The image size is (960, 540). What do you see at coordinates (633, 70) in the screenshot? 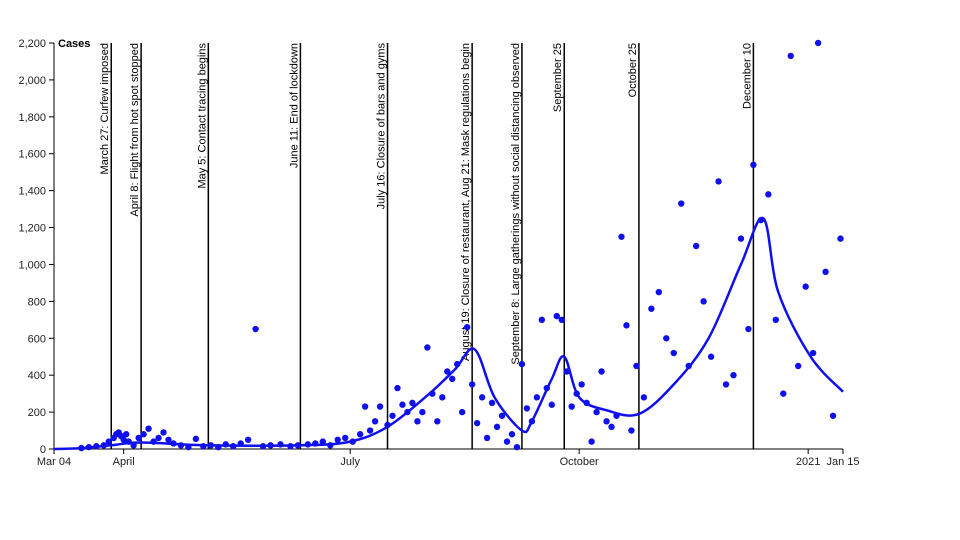
I see `event-label-8: October 25` at bounding box center [633, 70].